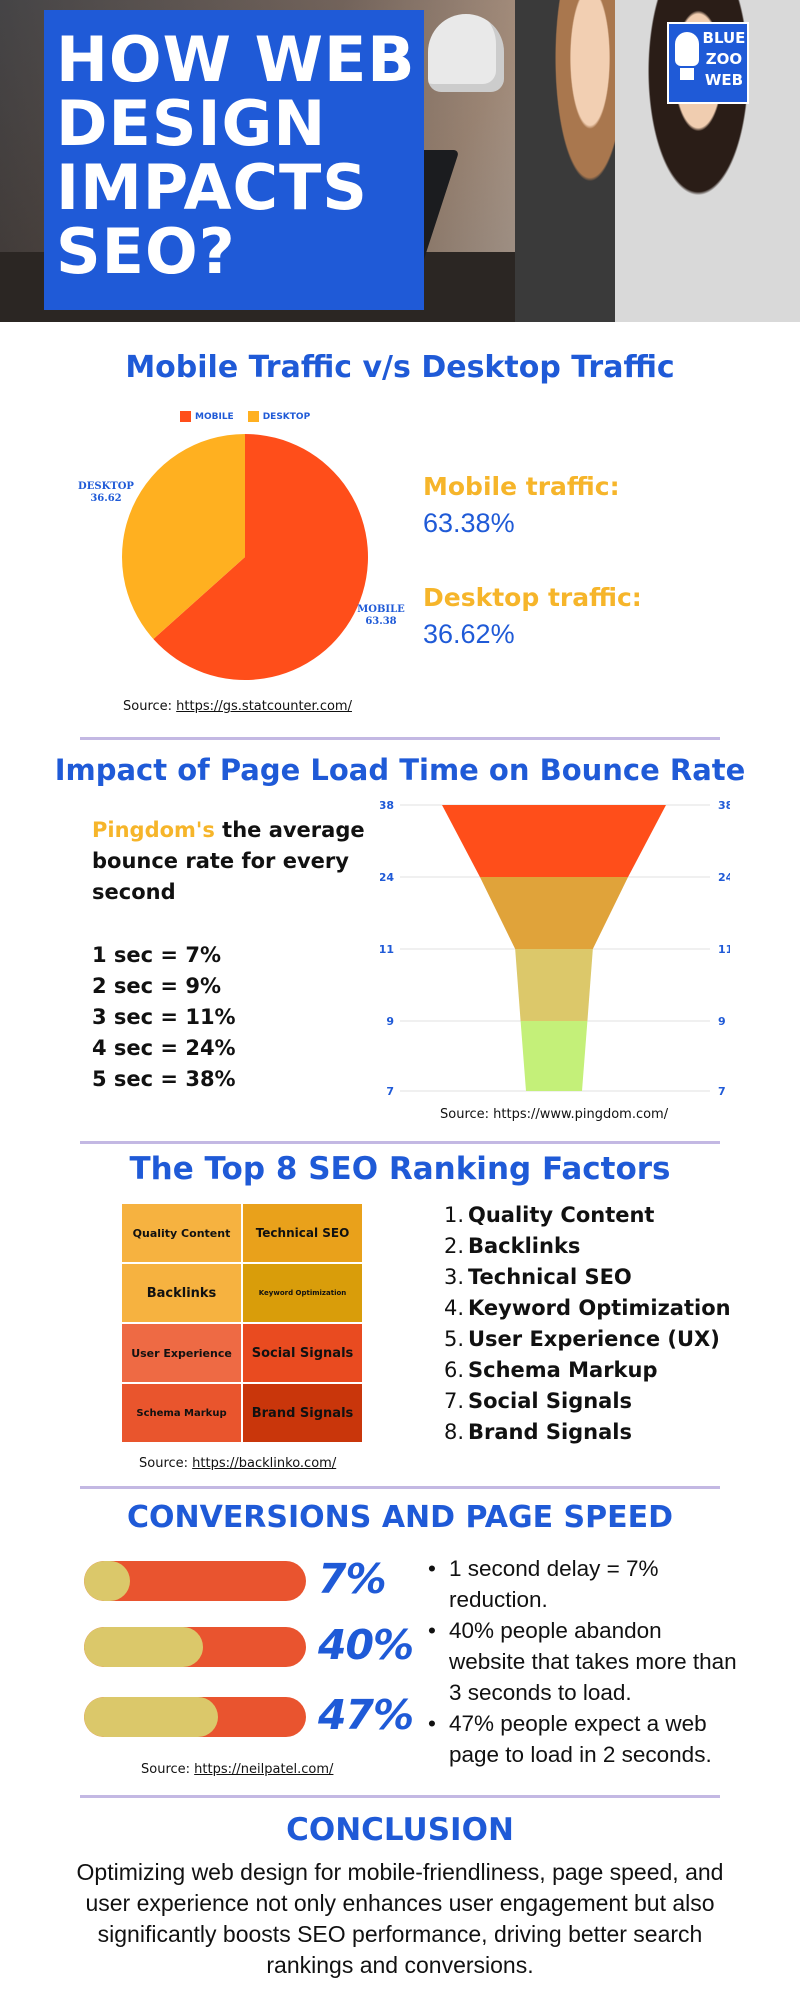 The image size is (800, 2000). I want to click on legend-item-mobile: MOBILE, so click(207, 416).